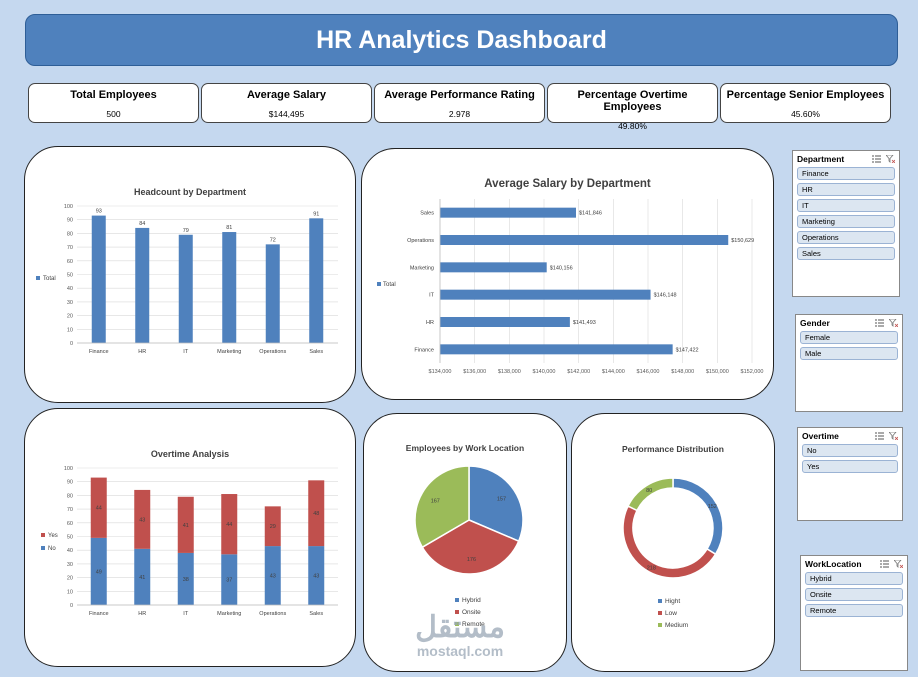 This screenshot has height=677, width=918. Describe the element at coordinates (70, 565) in the screenshot. I see `y-tick-label: 30` at that location.